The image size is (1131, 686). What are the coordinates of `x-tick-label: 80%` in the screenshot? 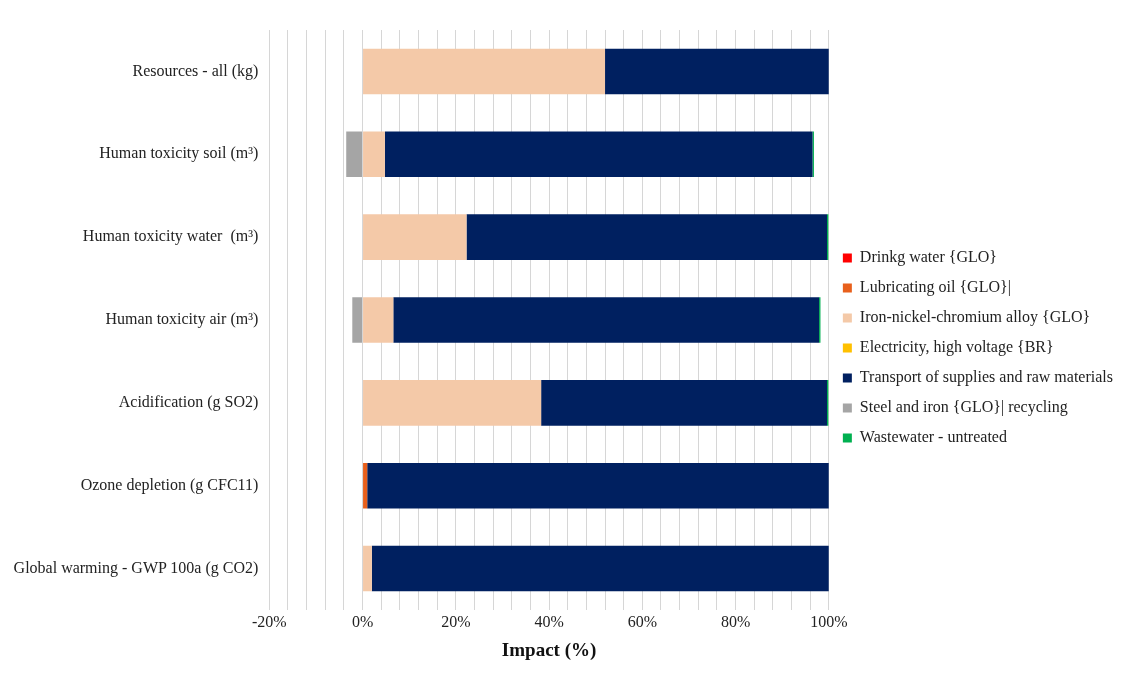 It's located at (735, 621).